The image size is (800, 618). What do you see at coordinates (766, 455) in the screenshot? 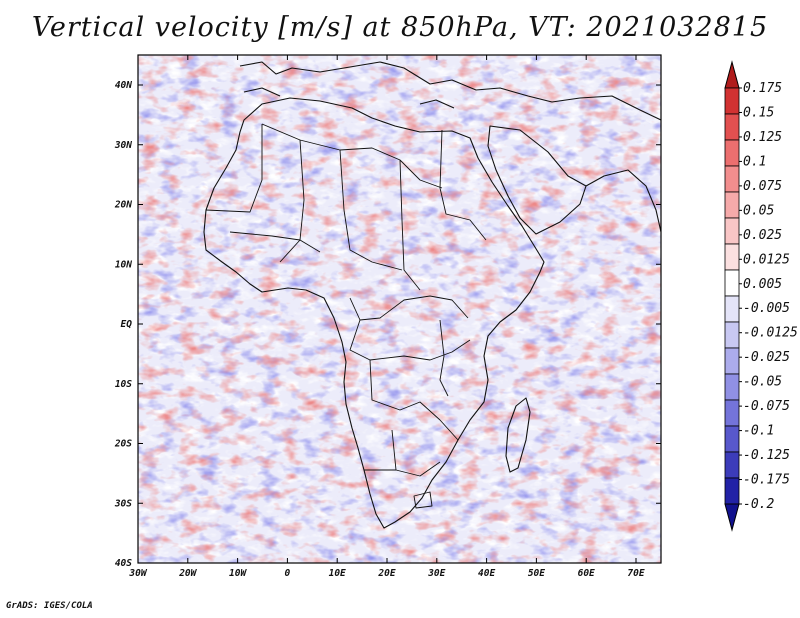
I see `colorbar-label: -0.125` at bounding box center [766, 455].